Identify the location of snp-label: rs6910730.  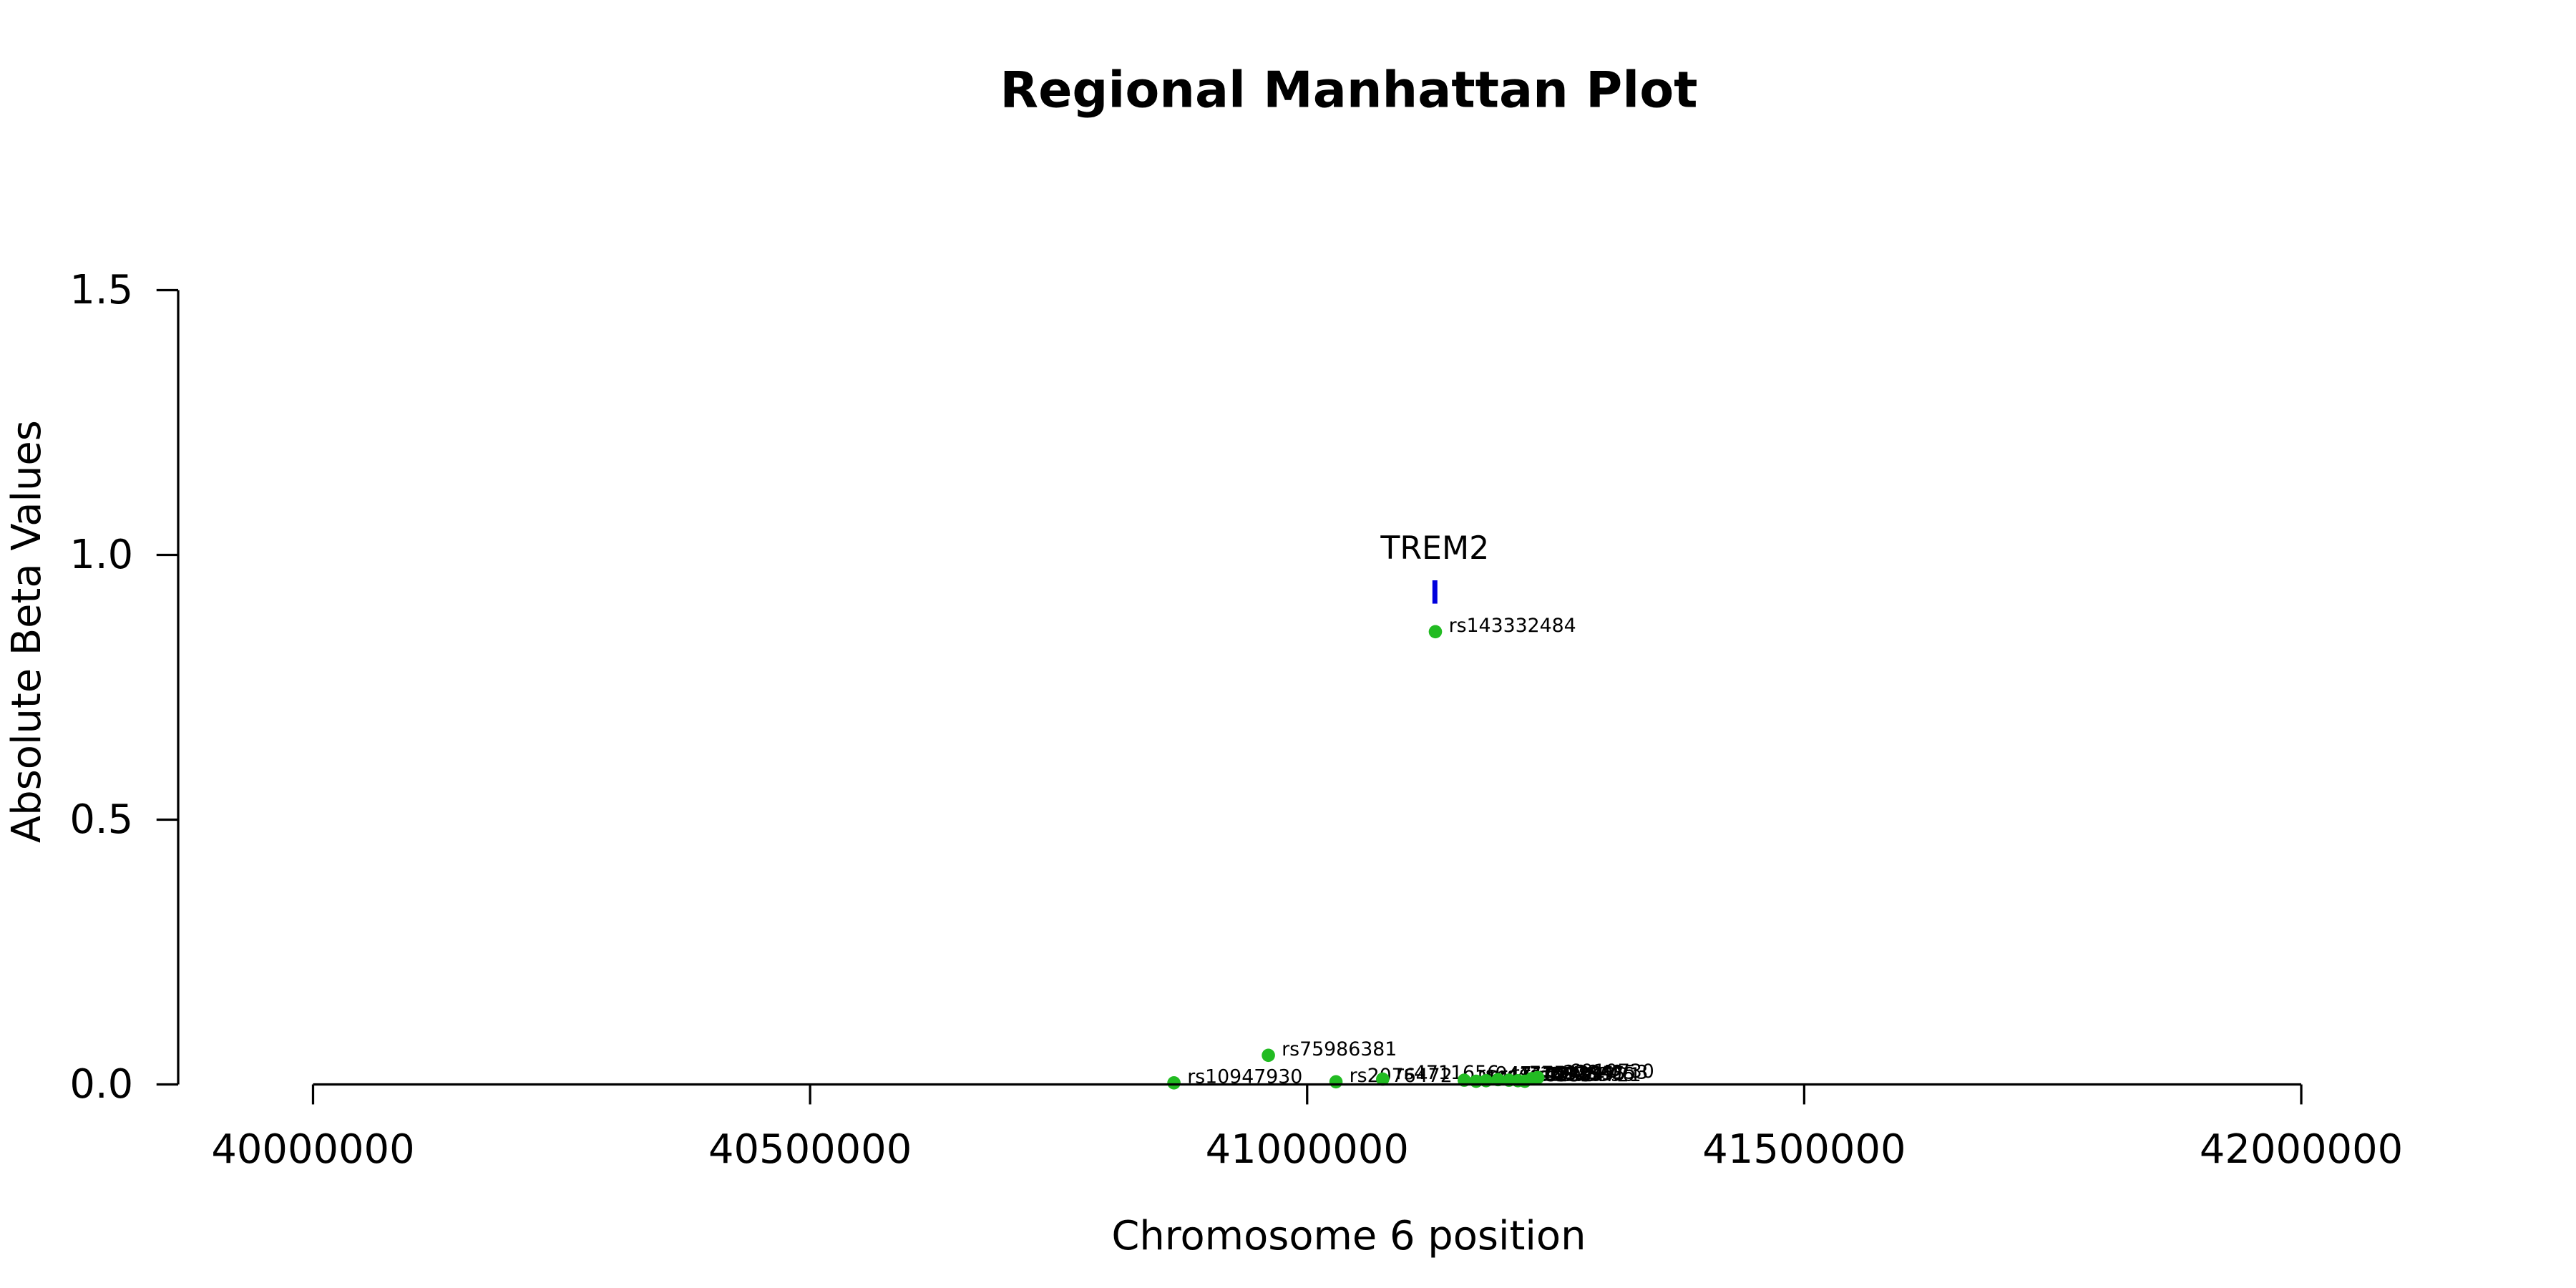
(1602, 1071).